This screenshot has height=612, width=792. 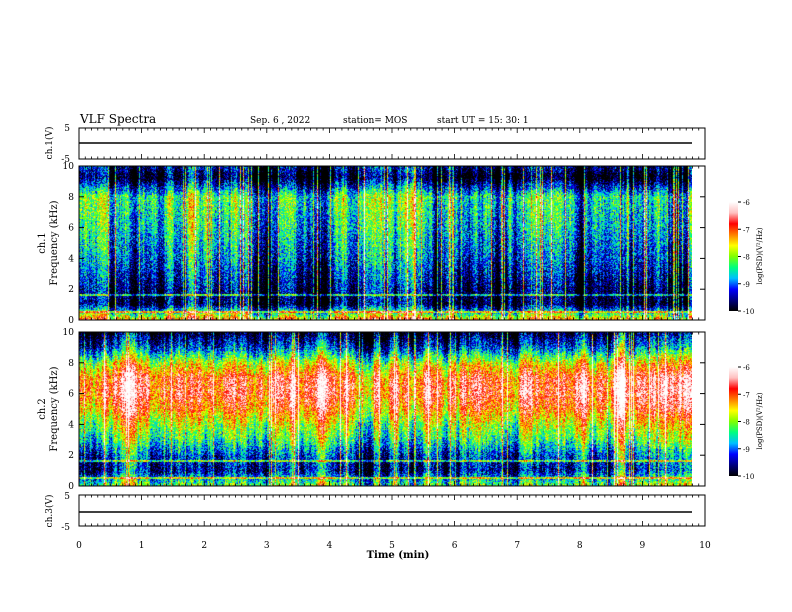 What do you see at coordinates (455, 546) in the screenshot?
I see `x-axis-tick-label: 6` at bounding box center [455, 546].